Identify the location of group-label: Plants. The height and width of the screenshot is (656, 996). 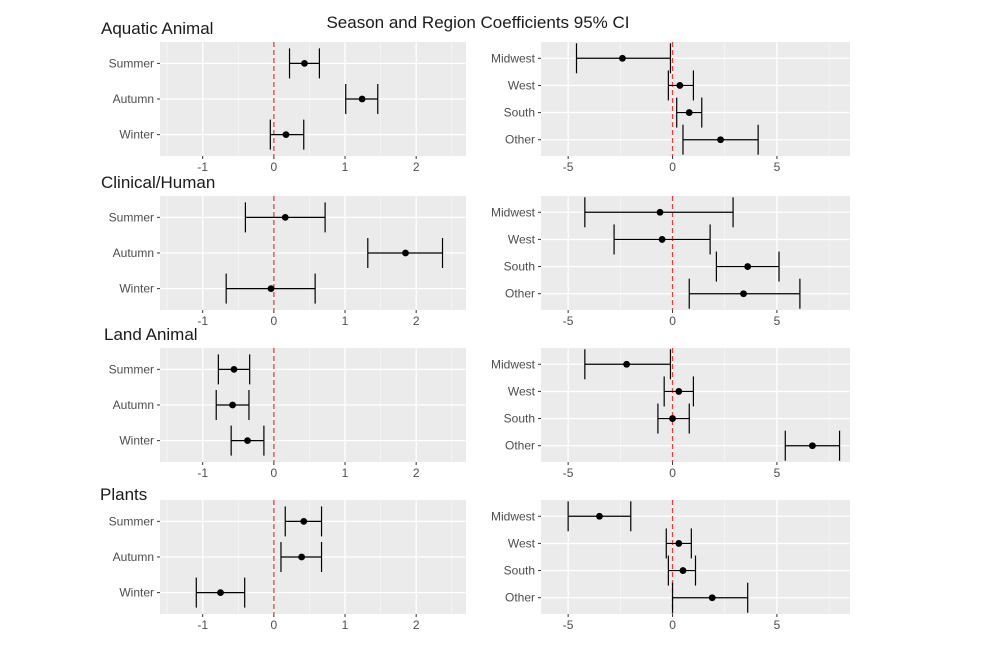
(123, 494).